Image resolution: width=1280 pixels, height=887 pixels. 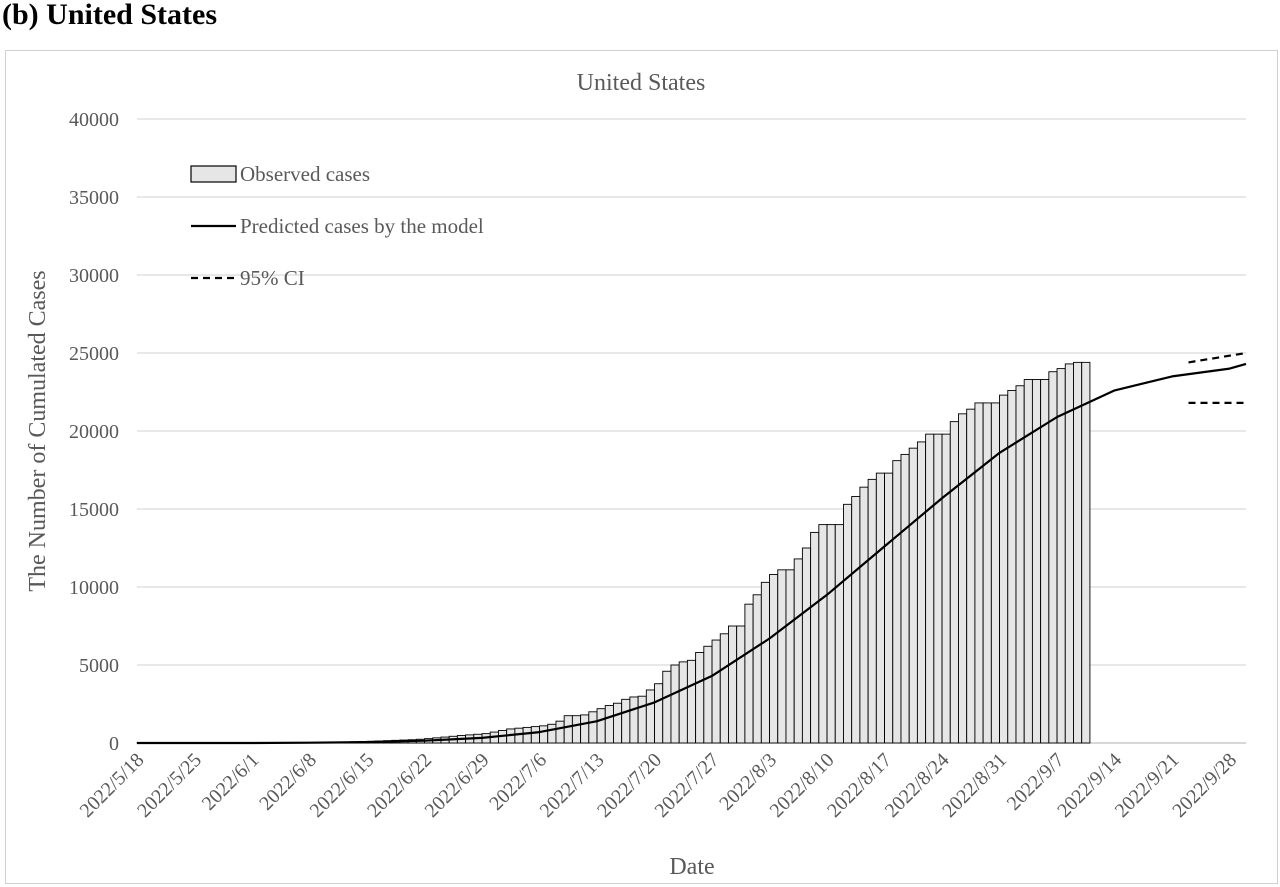 I want to click on legend-observed-swatch, so click(x=213, y=174).